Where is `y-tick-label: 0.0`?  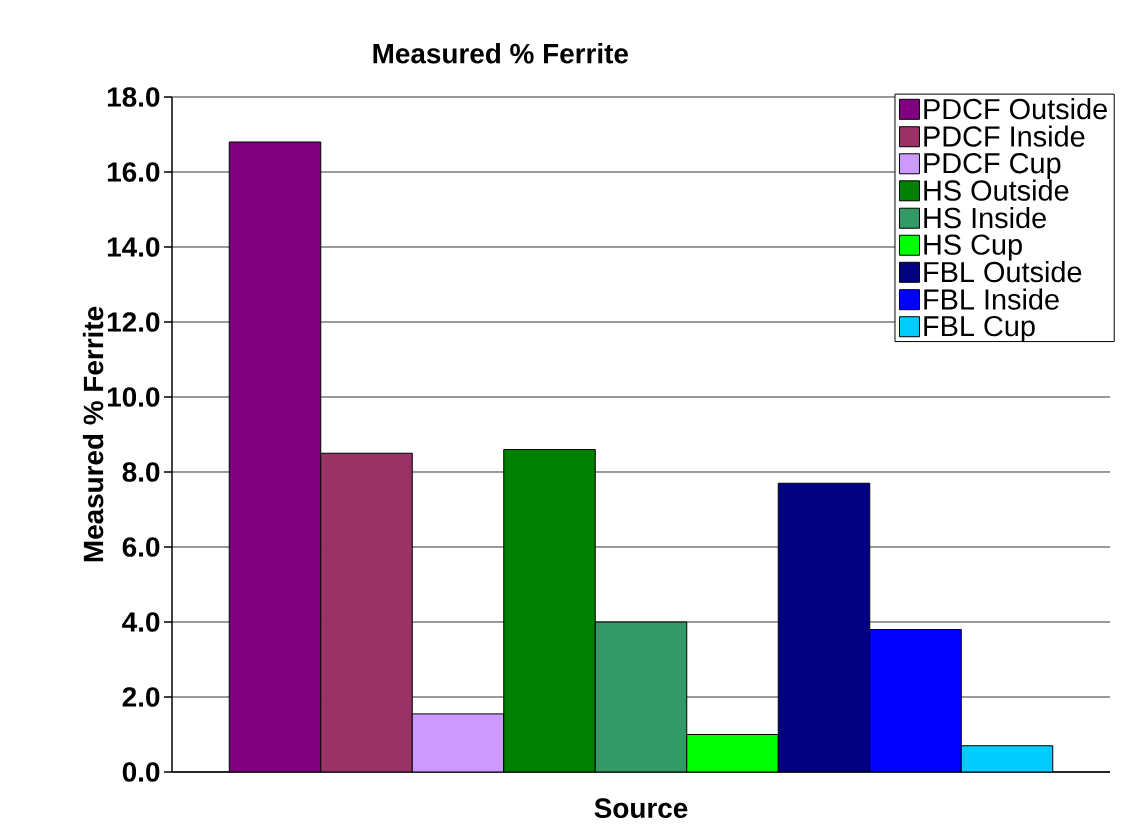
y-tick-label: 0.0 is located at coordinates (141, 772).